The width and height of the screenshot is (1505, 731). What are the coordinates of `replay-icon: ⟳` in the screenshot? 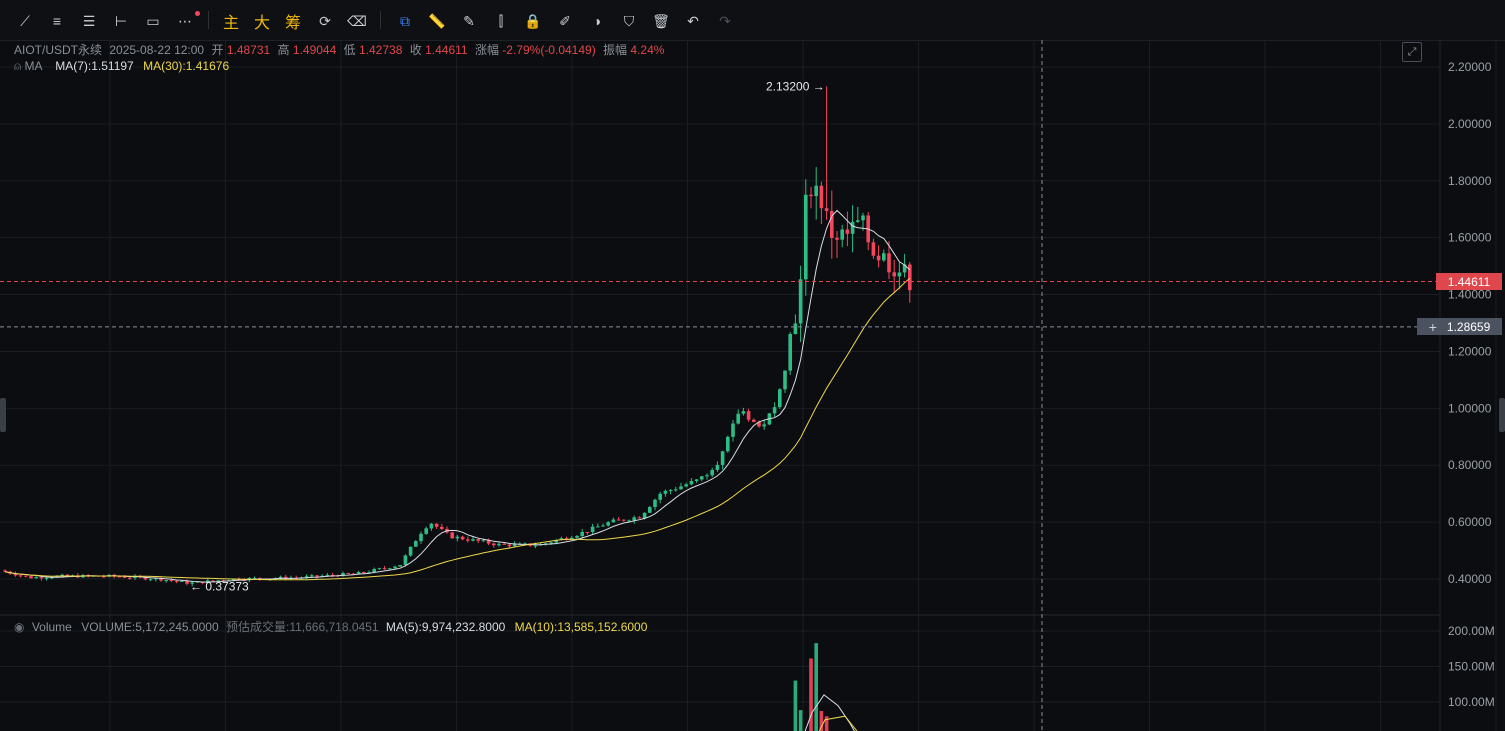 It's located at (325, 20).